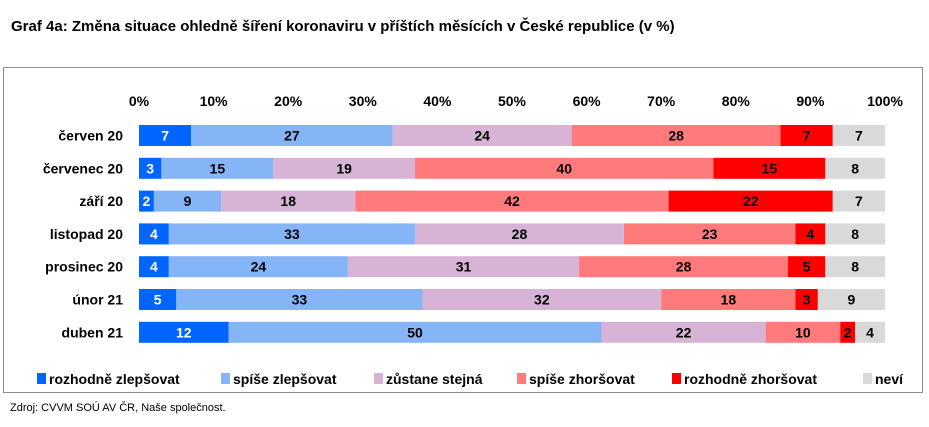  What do you see at coordinates (139, 101) in the screenshot?
I see `x-tick-label: 0%` at bounding box center [139, 101].